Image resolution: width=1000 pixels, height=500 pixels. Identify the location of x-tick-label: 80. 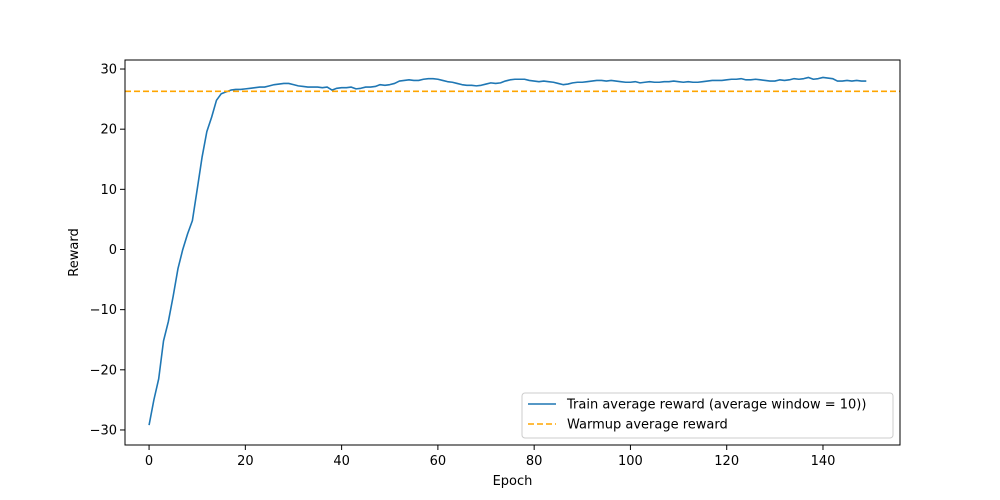
(534, 461).